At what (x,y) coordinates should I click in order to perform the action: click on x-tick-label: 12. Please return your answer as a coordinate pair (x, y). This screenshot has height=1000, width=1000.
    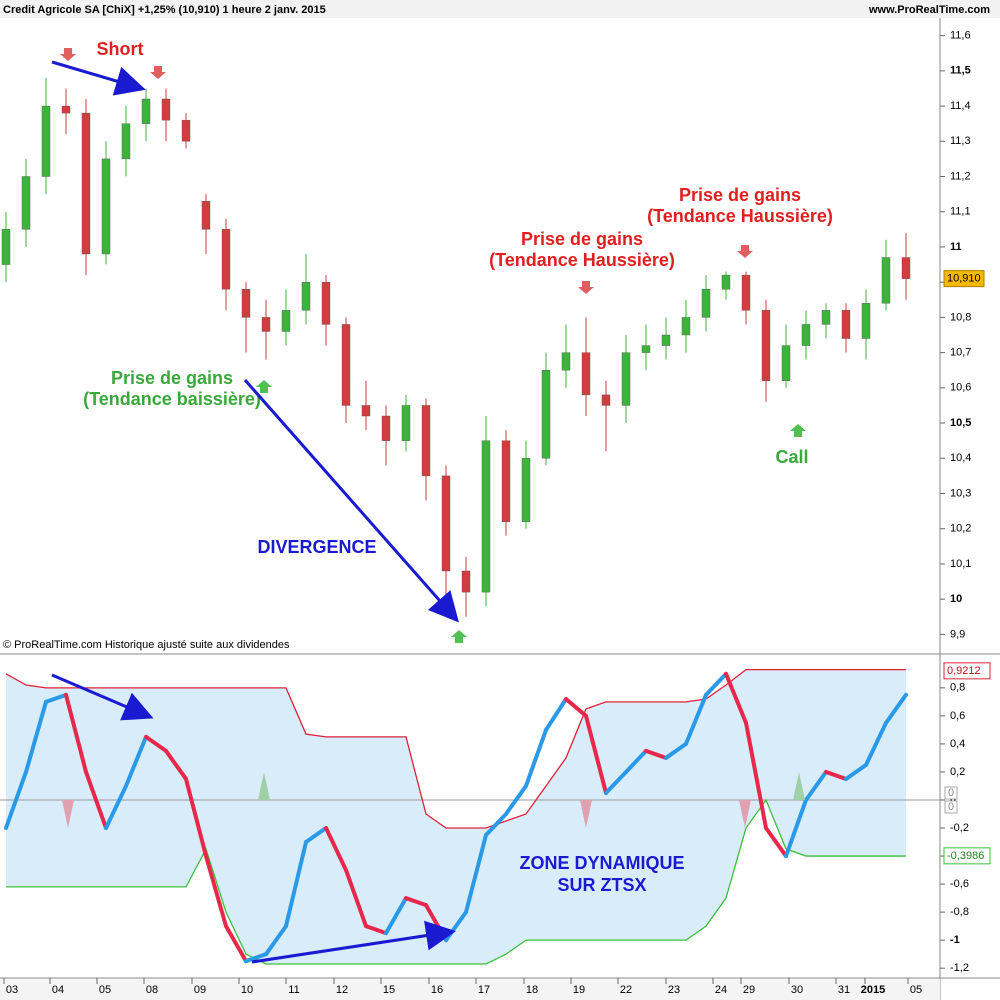
    Looking at the image, I should click on (342, 990).